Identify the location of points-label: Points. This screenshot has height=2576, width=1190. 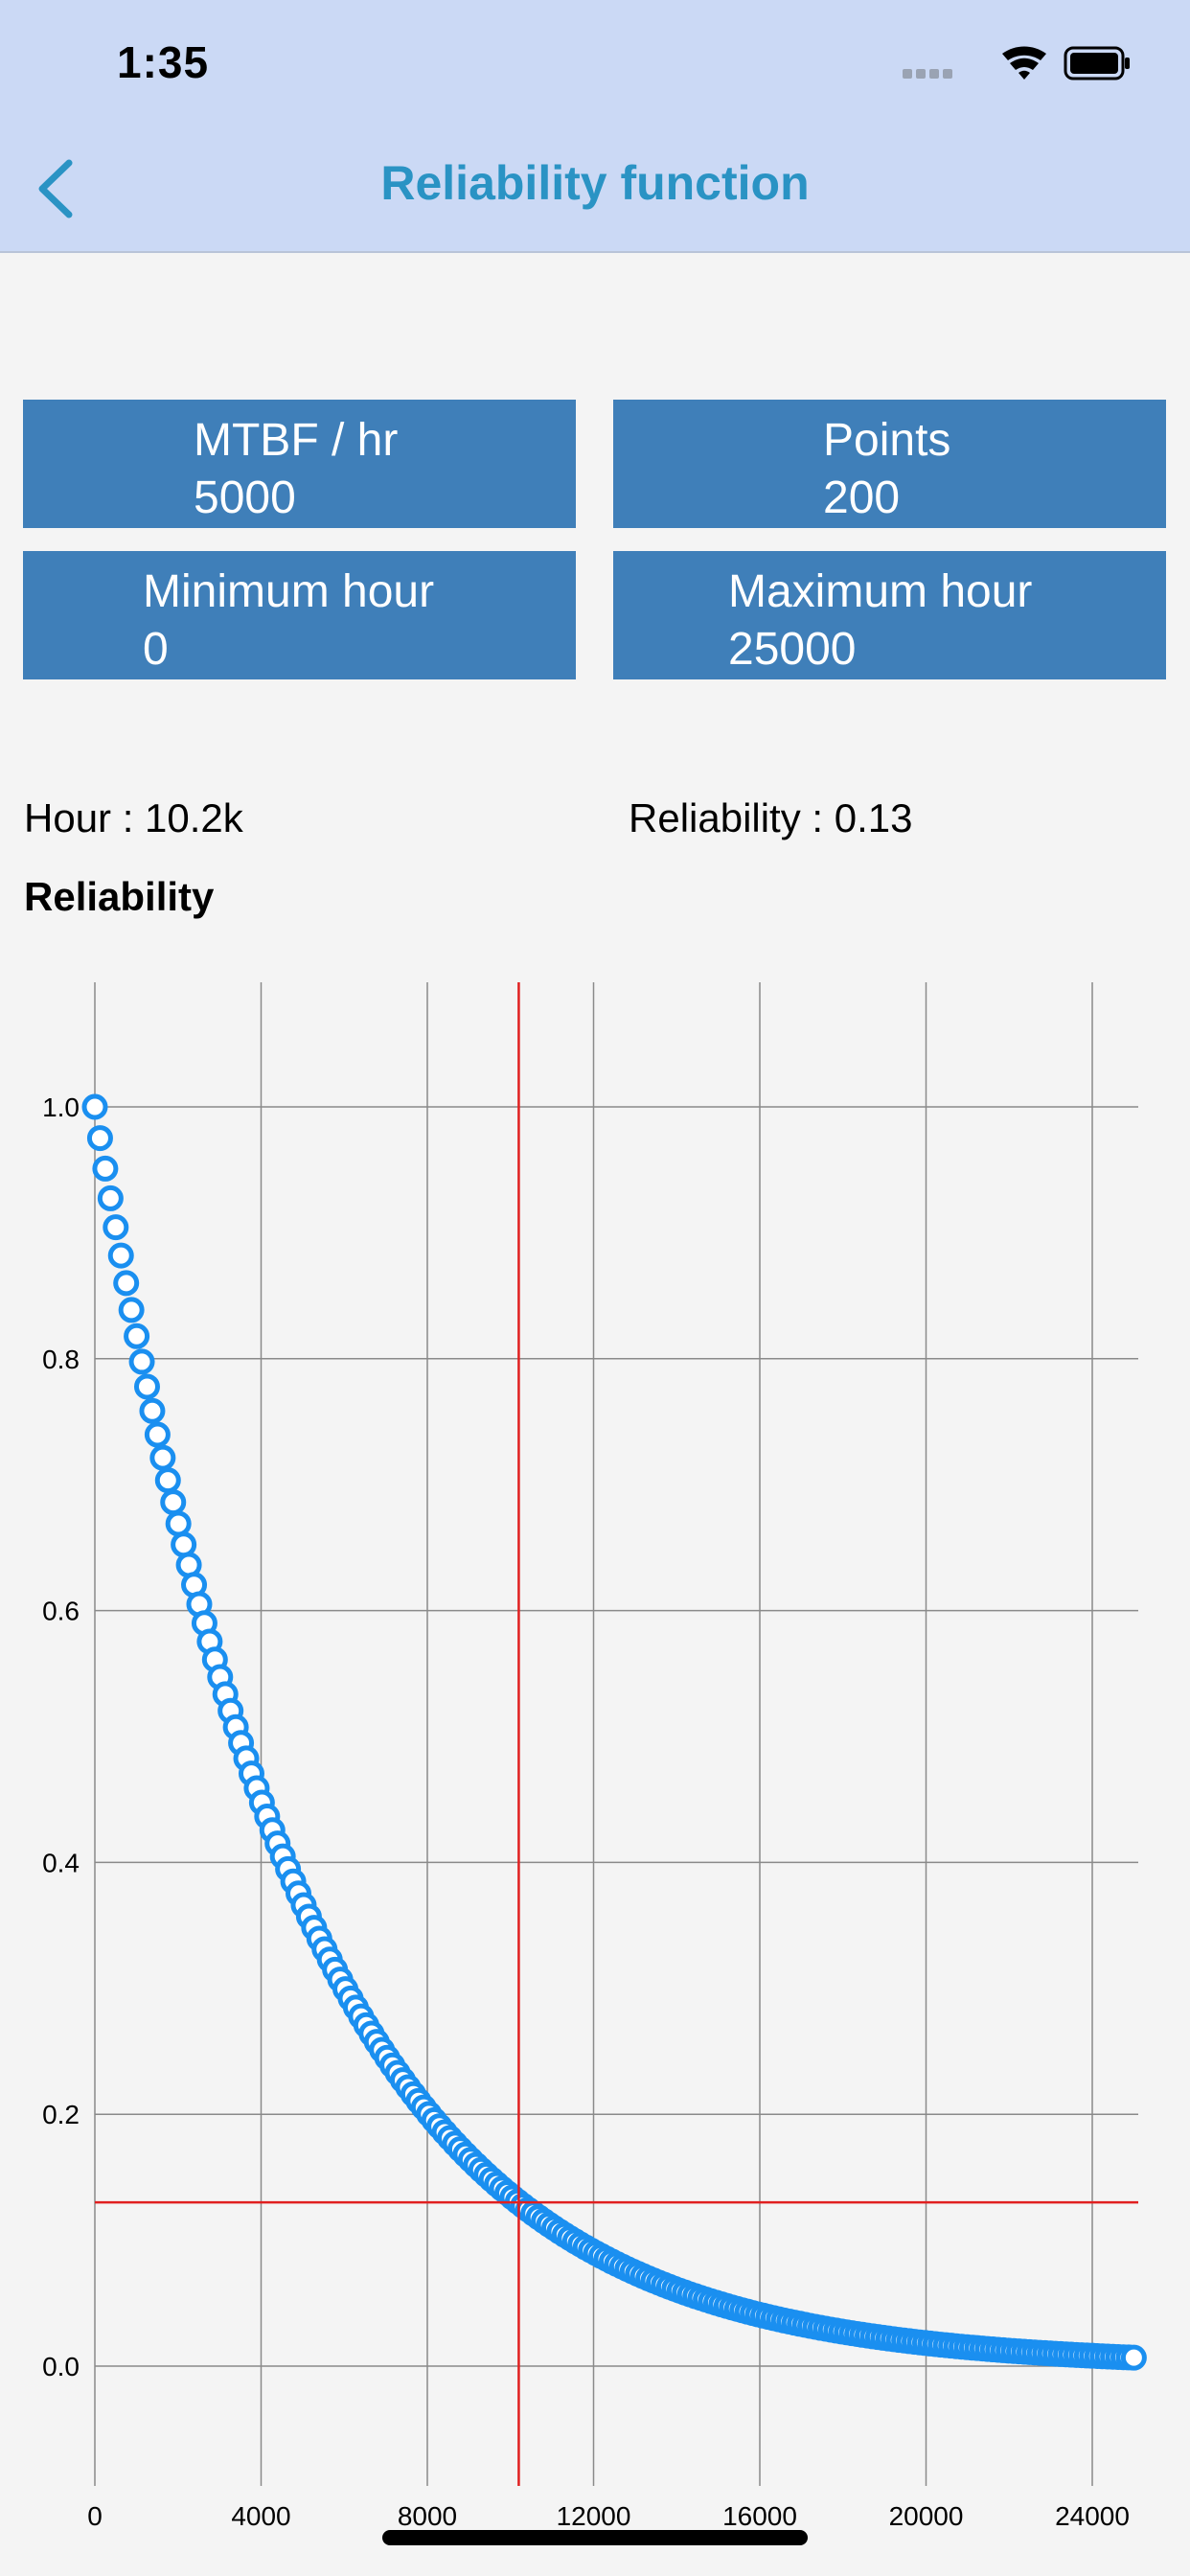
(887, 440).